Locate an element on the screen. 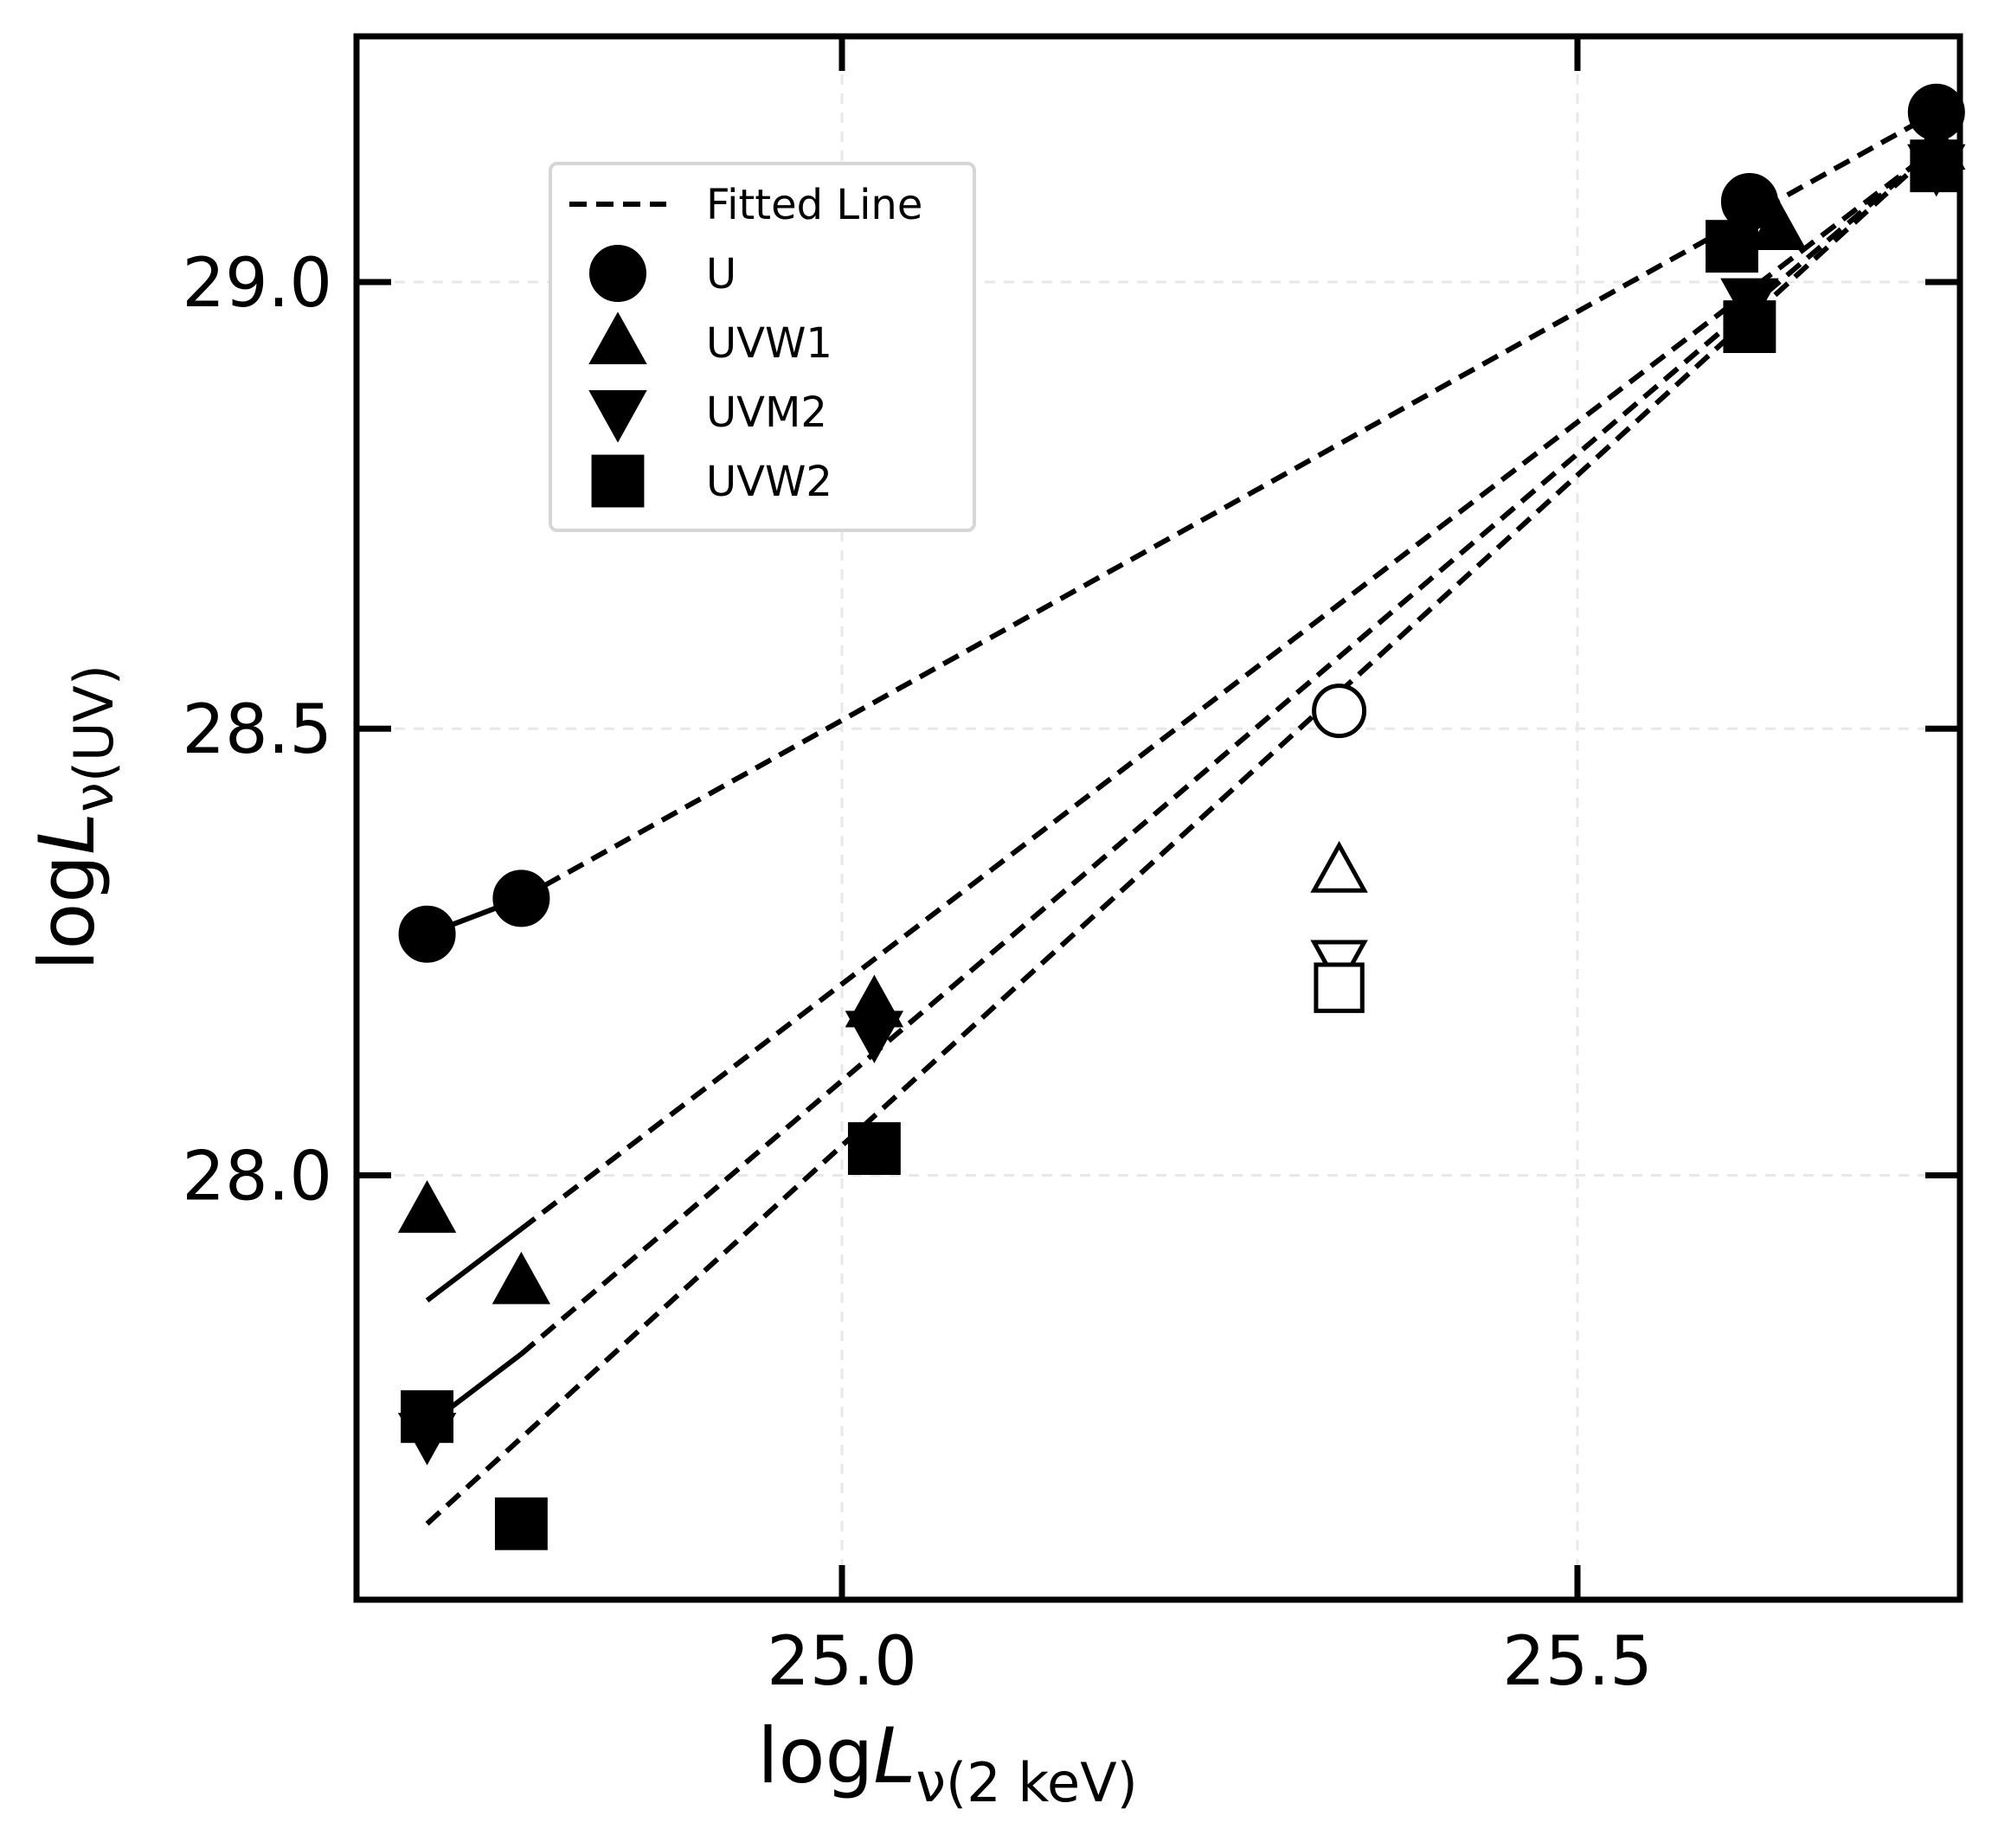 The width and height of the screenshot is (1998, 1848). y-tick-label: 28.0 is located at coordinates (257, 1177).